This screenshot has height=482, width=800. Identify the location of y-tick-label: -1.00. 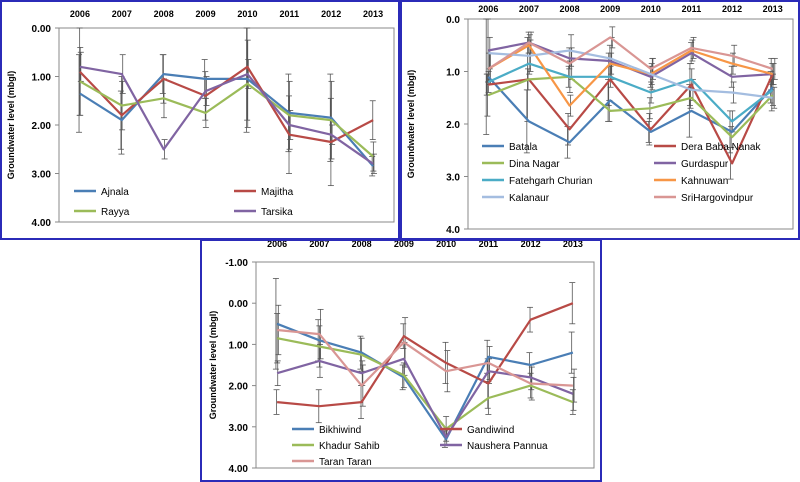
(236, 263).